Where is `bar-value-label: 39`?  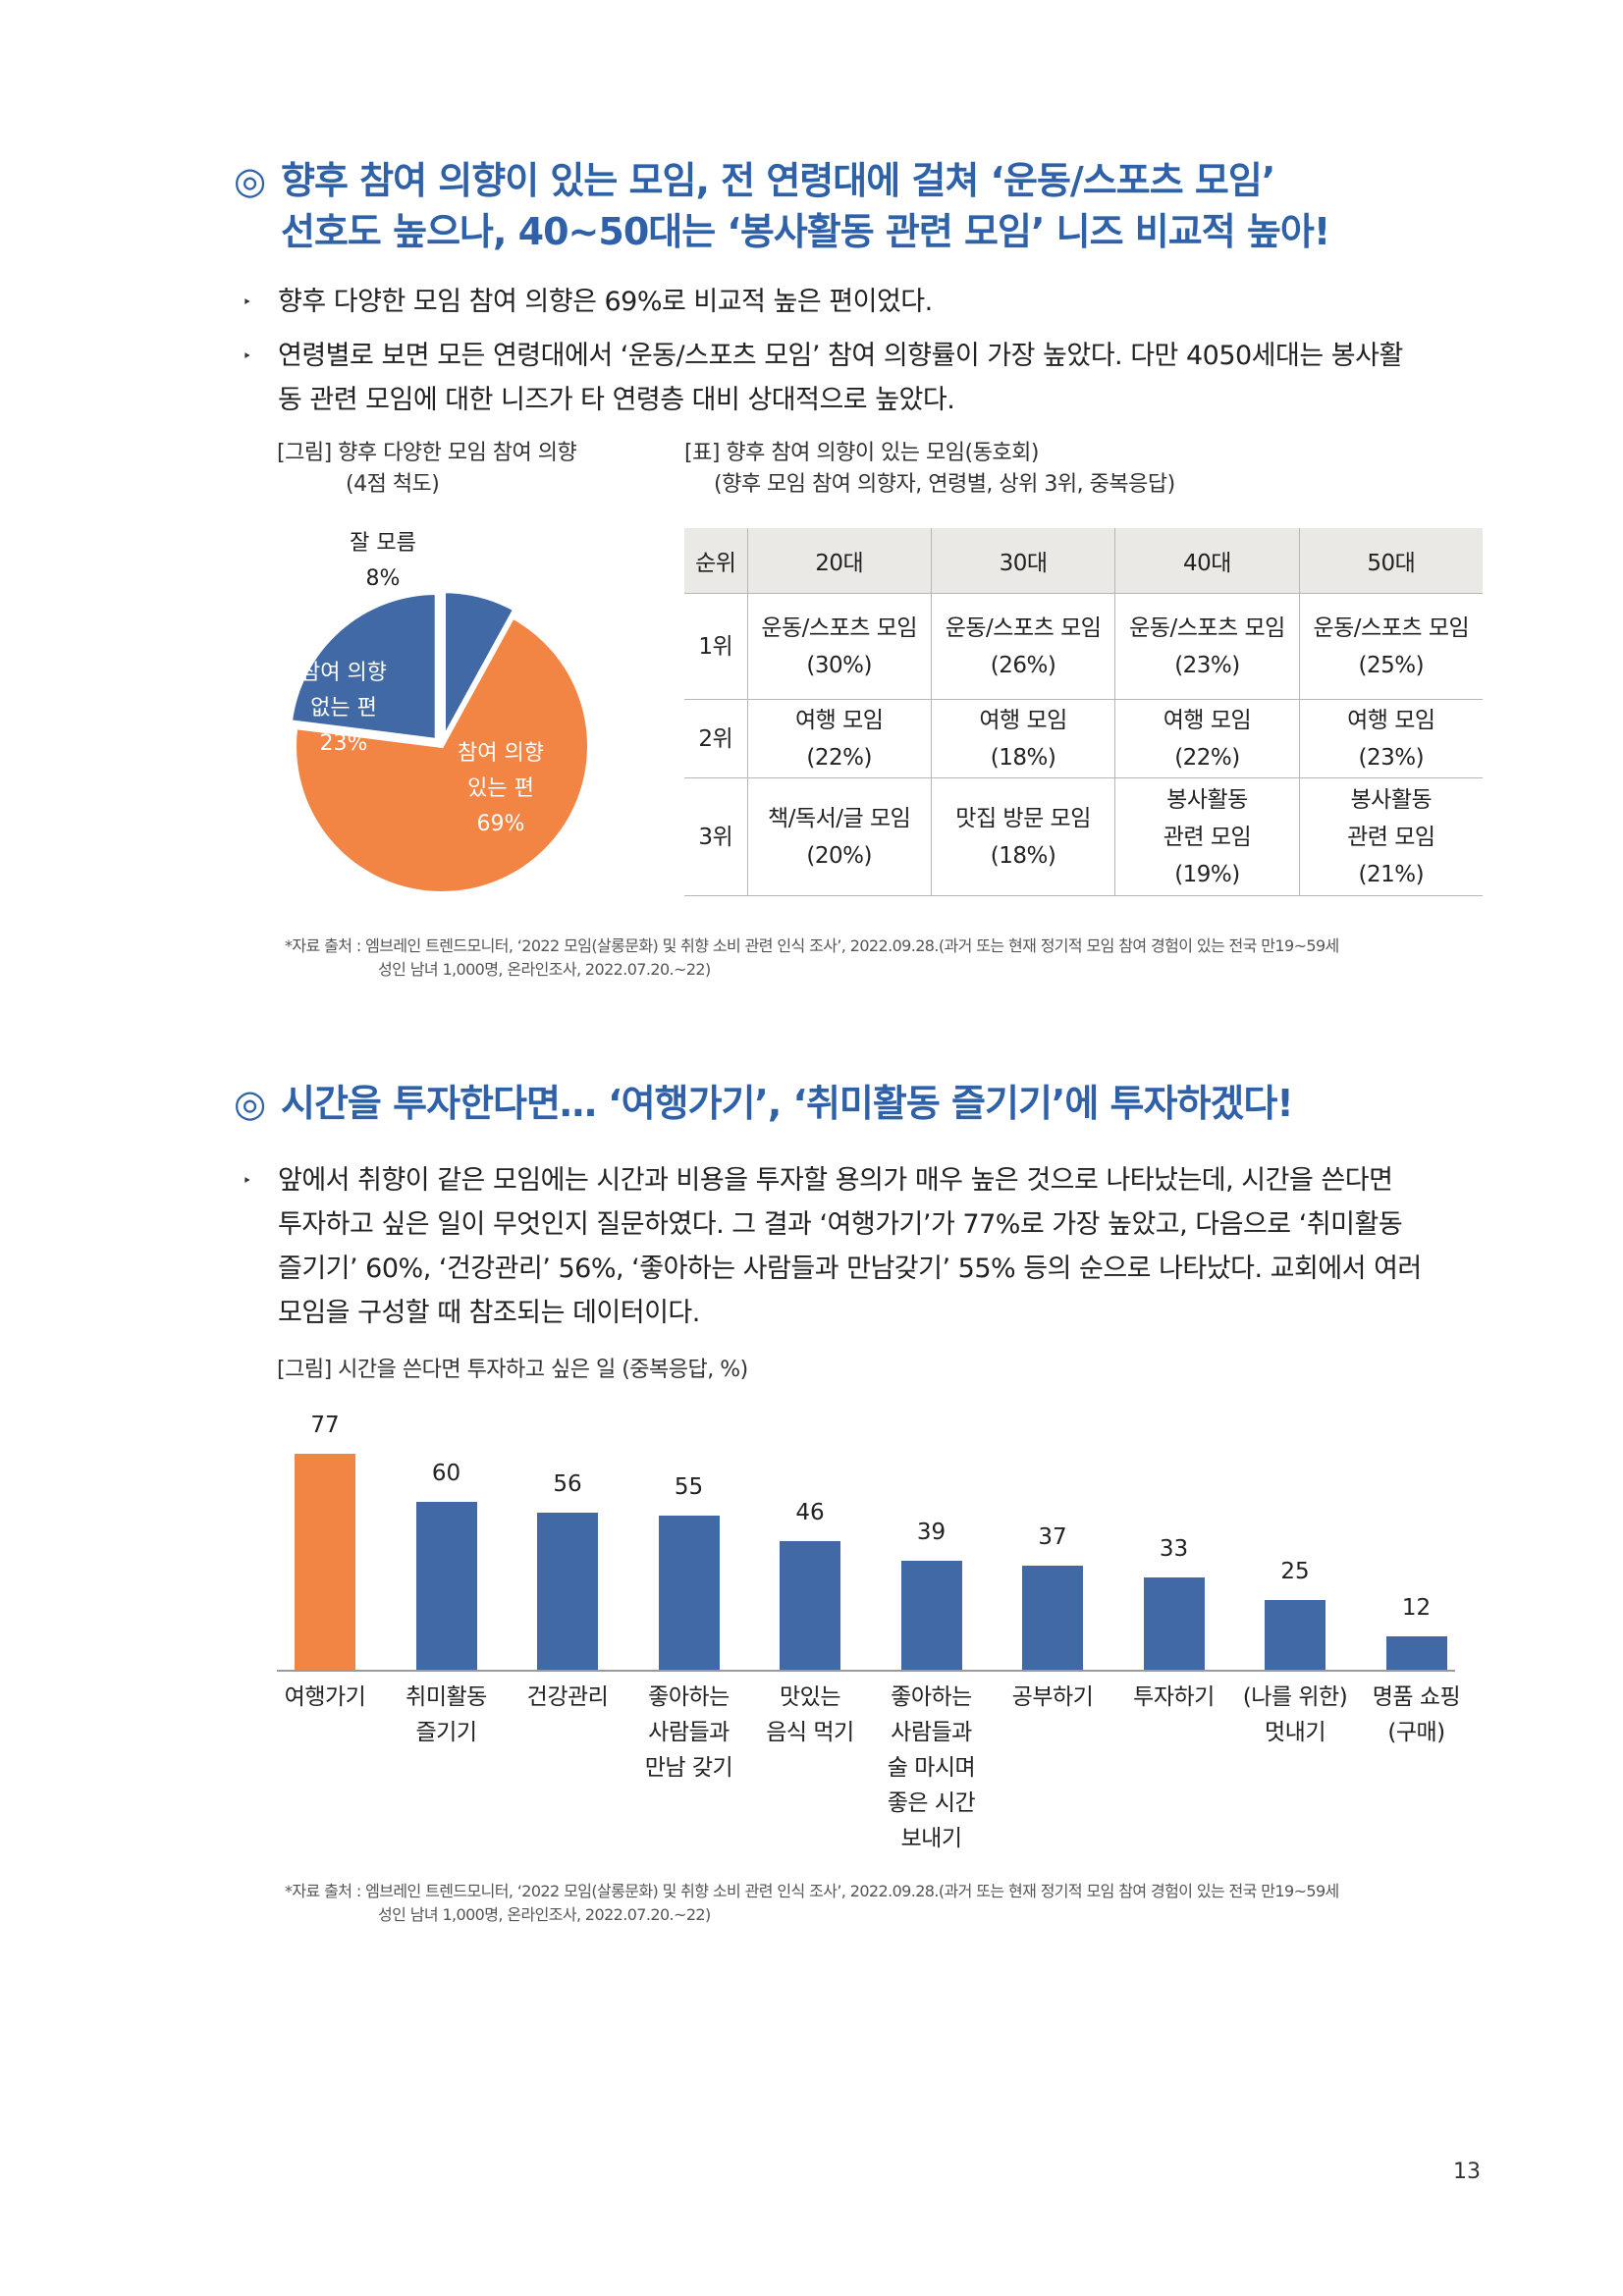 bar-value-label: 39 is located at coordinates (931, 1532).